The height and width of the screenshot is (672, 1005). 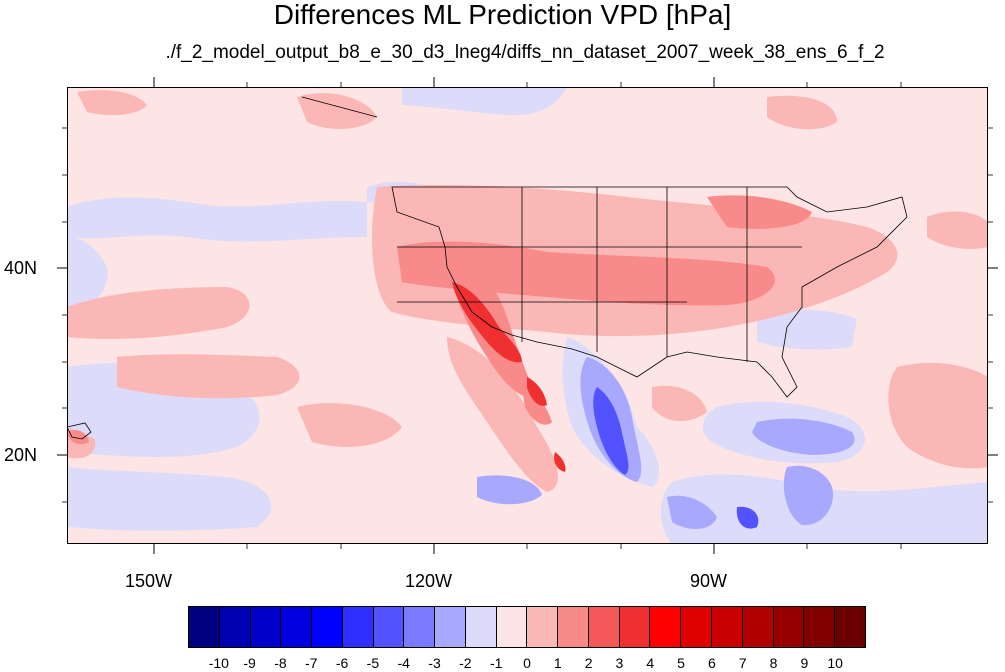 What do you see at coordinates (149, 581) in the screenshot?
I see `lon-label-150w: 150W` at bounding box center [149, 581].